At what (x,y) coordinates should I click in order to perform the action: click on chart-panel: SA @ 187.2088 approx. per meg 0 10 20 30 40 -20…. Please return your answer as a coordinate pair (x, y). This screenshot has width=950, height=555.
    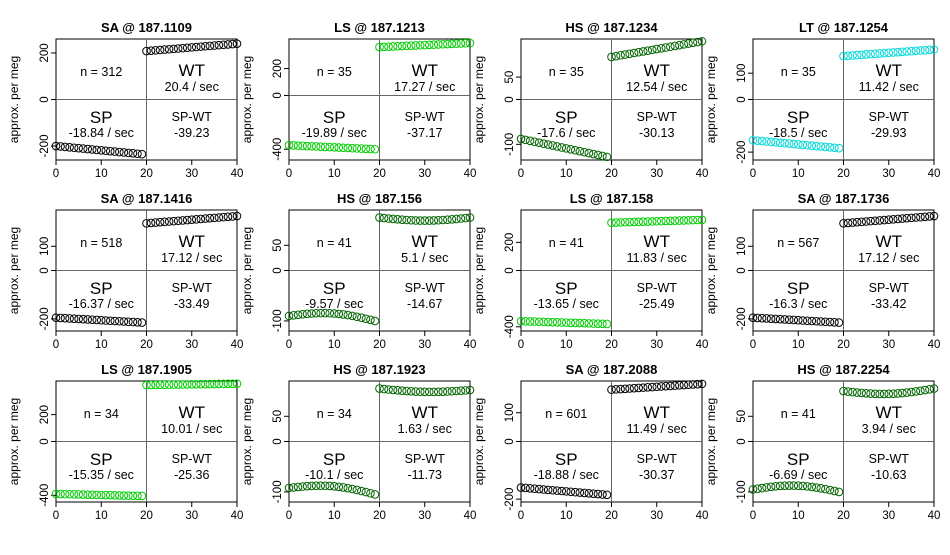
    Looking at the image, I should click on (590, 442).